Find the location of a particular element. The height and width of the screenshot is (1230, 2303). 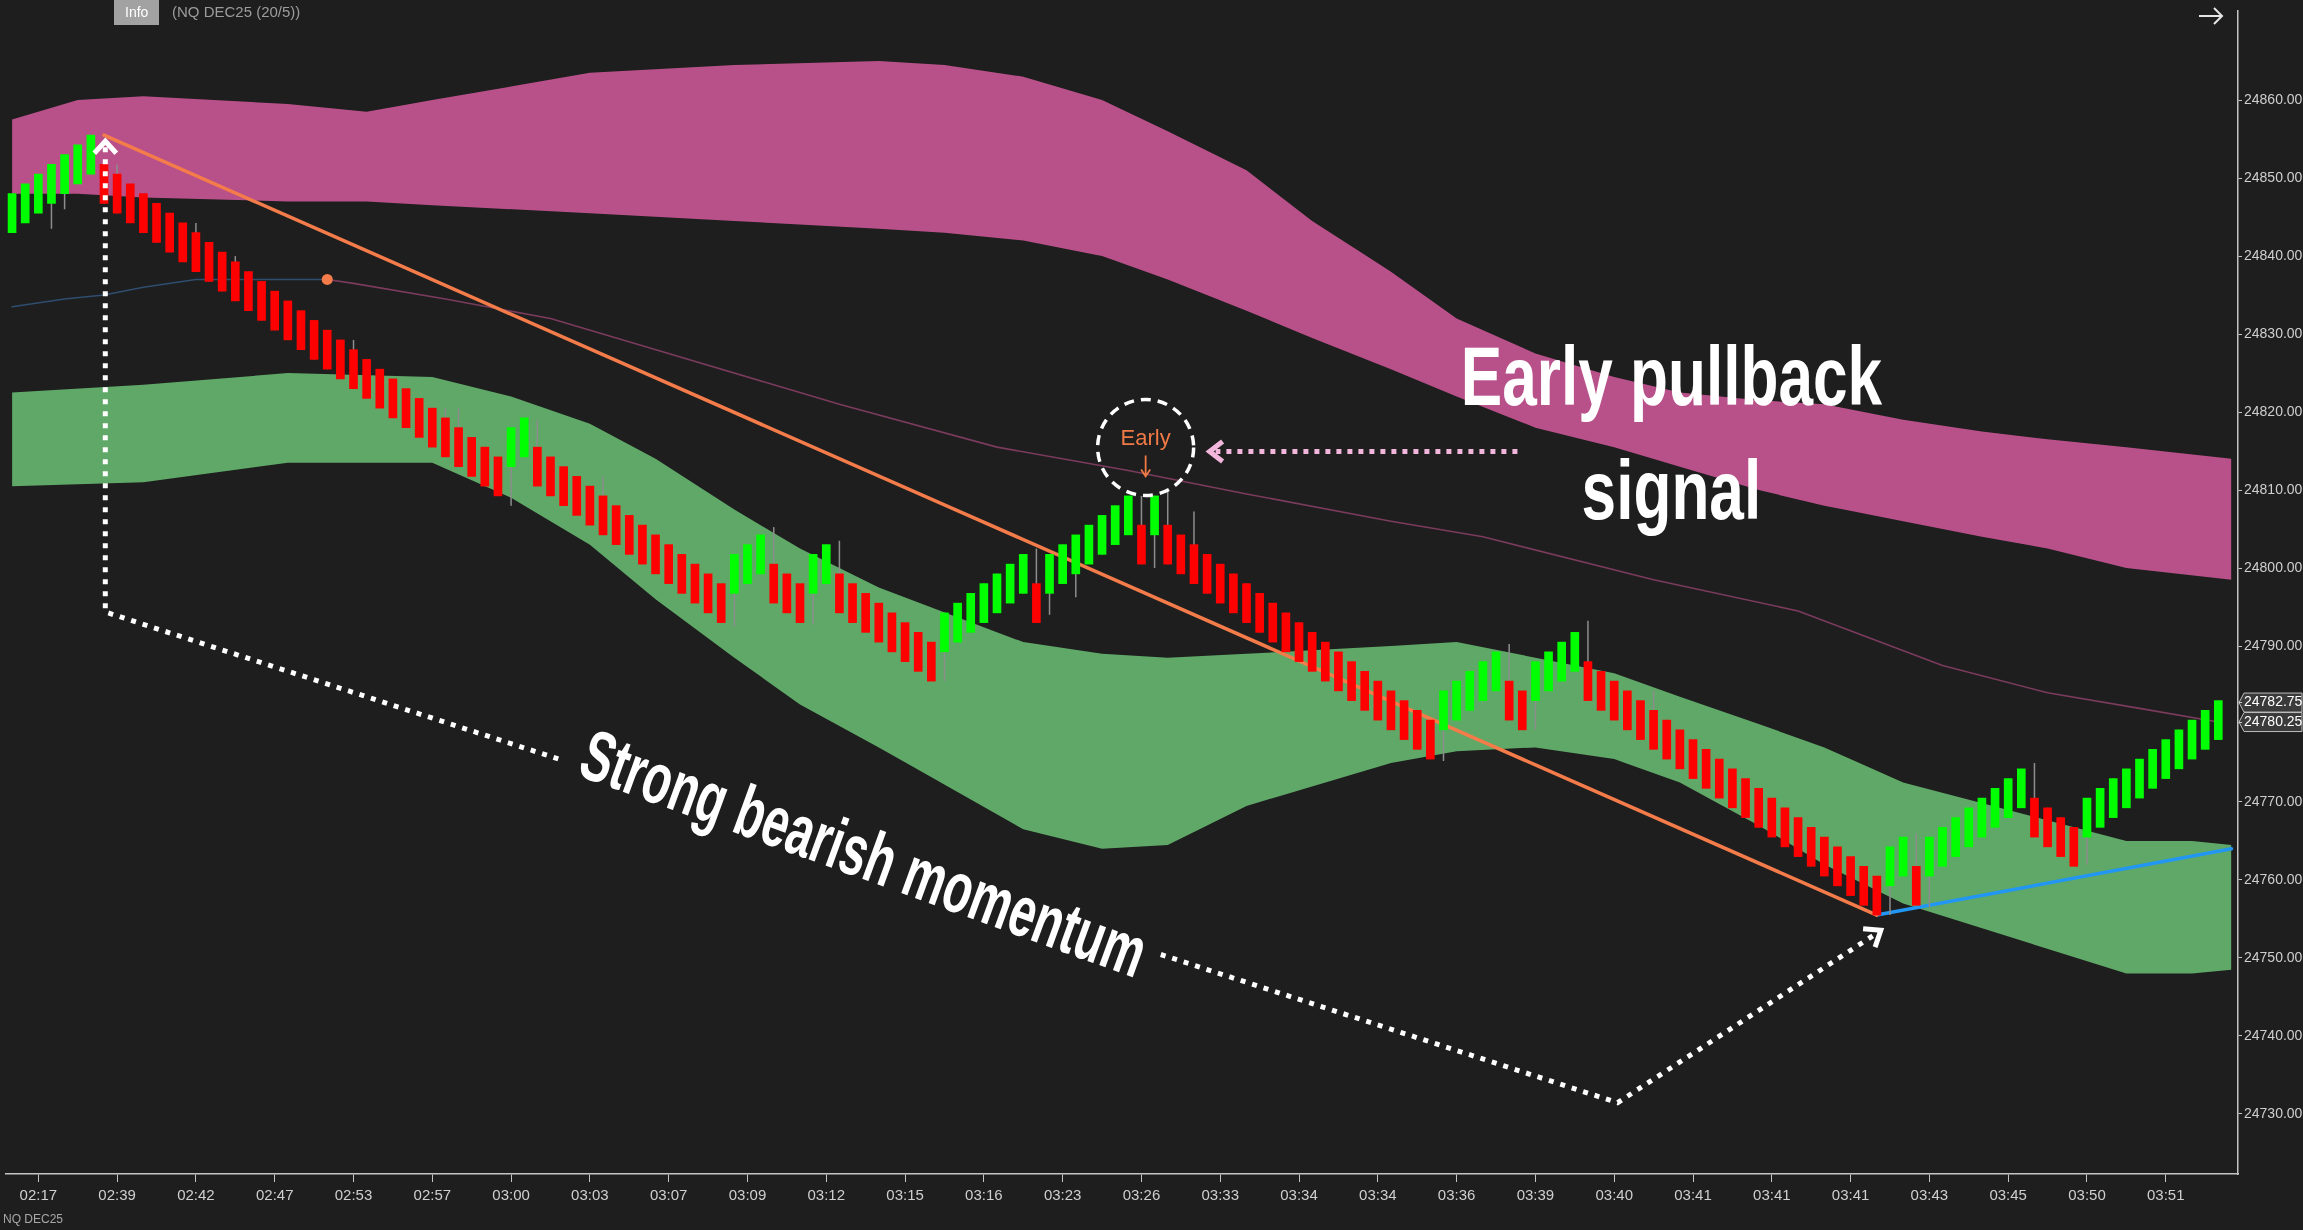

x-tick-label: 03:16 is located at coordinates (984, 1195).